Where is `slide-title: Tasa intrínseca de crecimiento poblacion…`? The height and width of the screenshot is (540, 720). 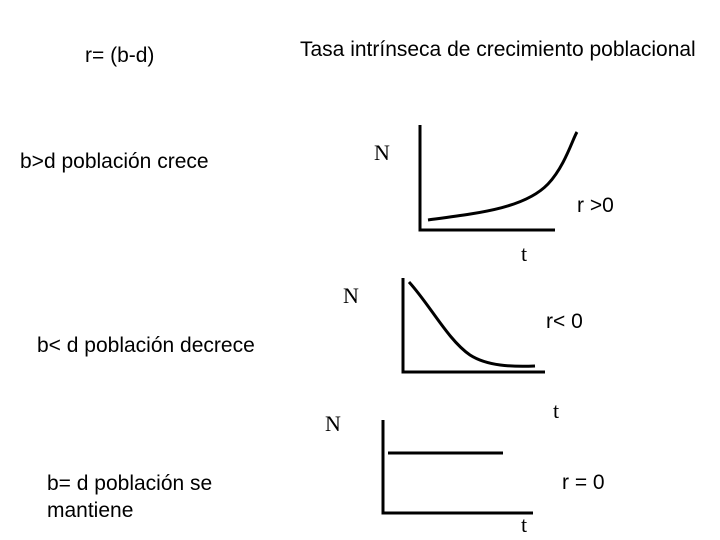
slide-title: Tasa intrínseca de crecimiento poblacion… is located at coordinates (498, 49).